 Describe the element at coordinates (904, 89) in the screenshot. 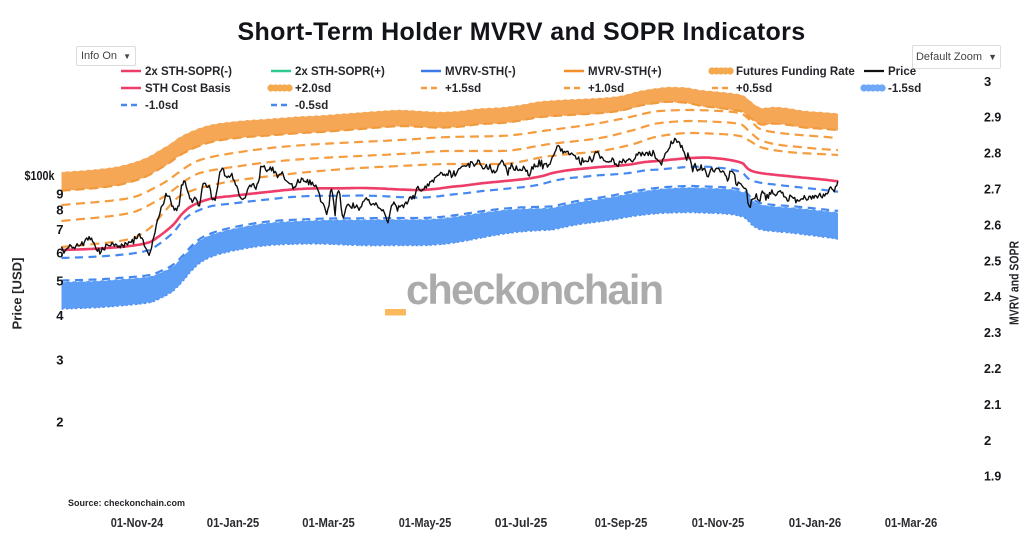

I see `svg-text: -1.5sd` at that location.